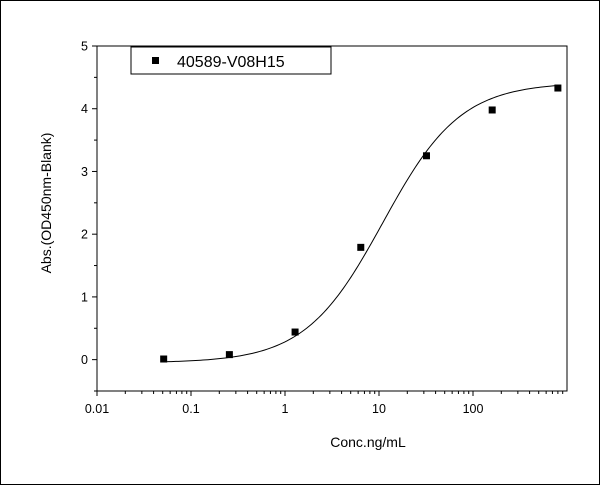 Image resolution: width=600 pixels, height=489 pixels. I want to click on legend-marker, so click(155, 60).